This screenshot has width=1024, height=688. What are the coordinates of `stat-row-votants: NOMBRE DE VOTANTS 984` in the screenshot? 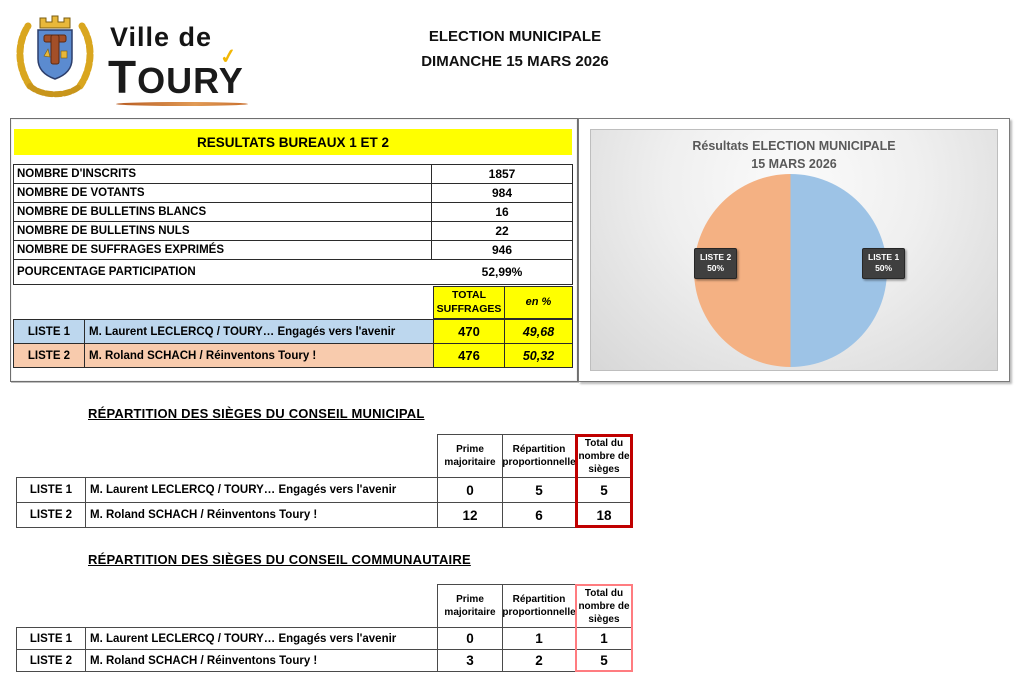 It's located at (293, 193).